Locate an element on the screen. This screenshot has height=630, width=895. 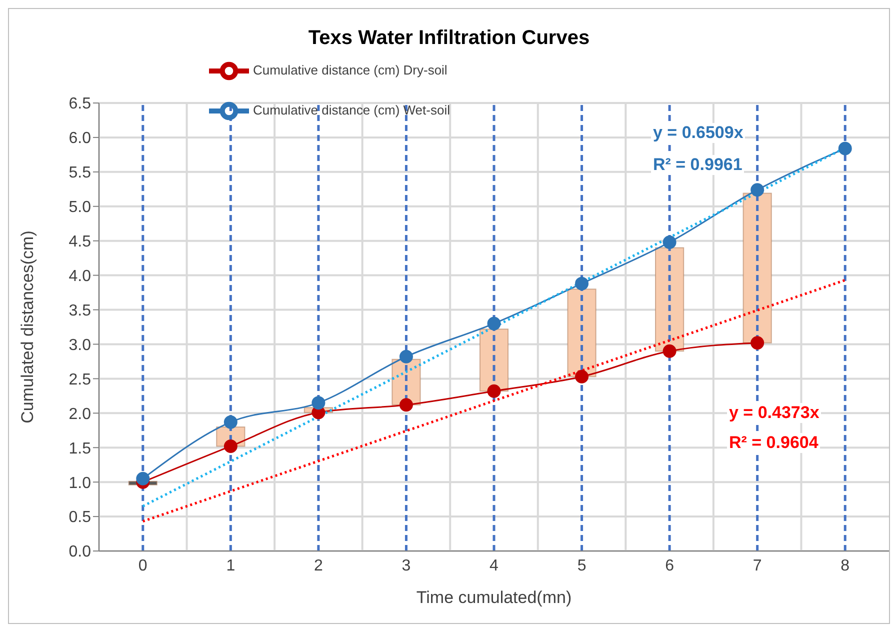
annotation: y = 0.4373x is located at coordinates (774, 413).